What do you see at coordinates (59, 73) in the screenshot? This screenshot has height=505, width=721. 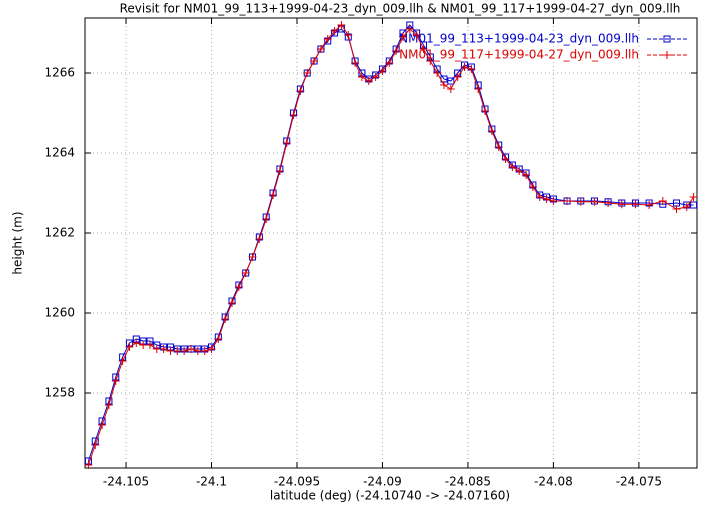 I see `y-tick-label: 1266` at bounding box center [59, 73].